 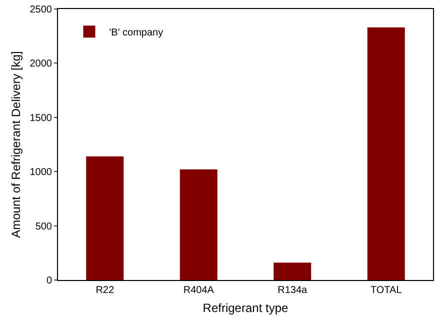 I want to click on y-tick-label: 0, so click(x=49, y=281).